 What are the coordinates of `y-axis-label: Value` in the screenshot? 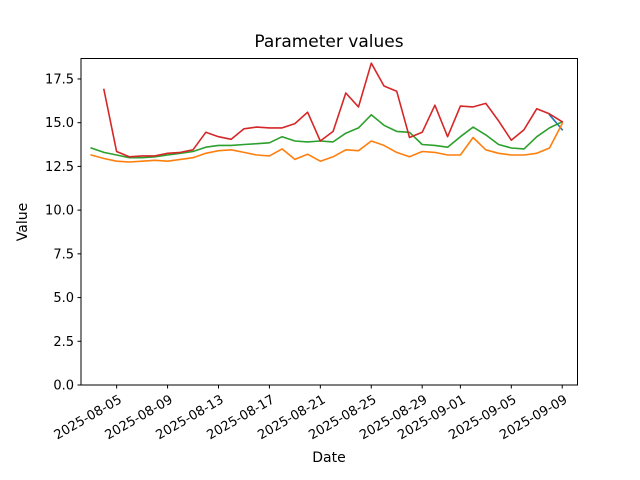 It's located at (23, 222).